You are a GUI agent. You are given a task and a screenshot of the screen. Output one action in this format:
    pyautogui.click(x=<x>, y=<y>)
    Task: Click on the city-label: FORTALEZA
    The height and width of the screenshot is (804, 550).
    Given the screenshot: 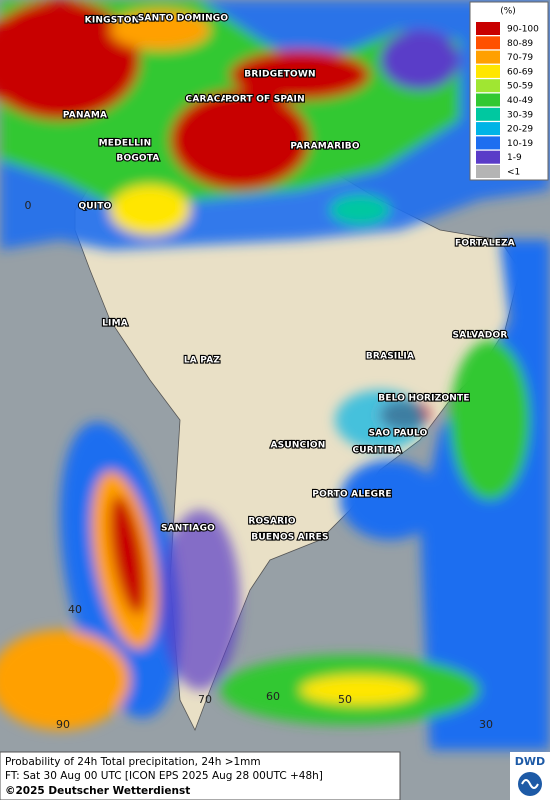 What is the action you would take?
    pyautogui.click(x=485, y=244)
    